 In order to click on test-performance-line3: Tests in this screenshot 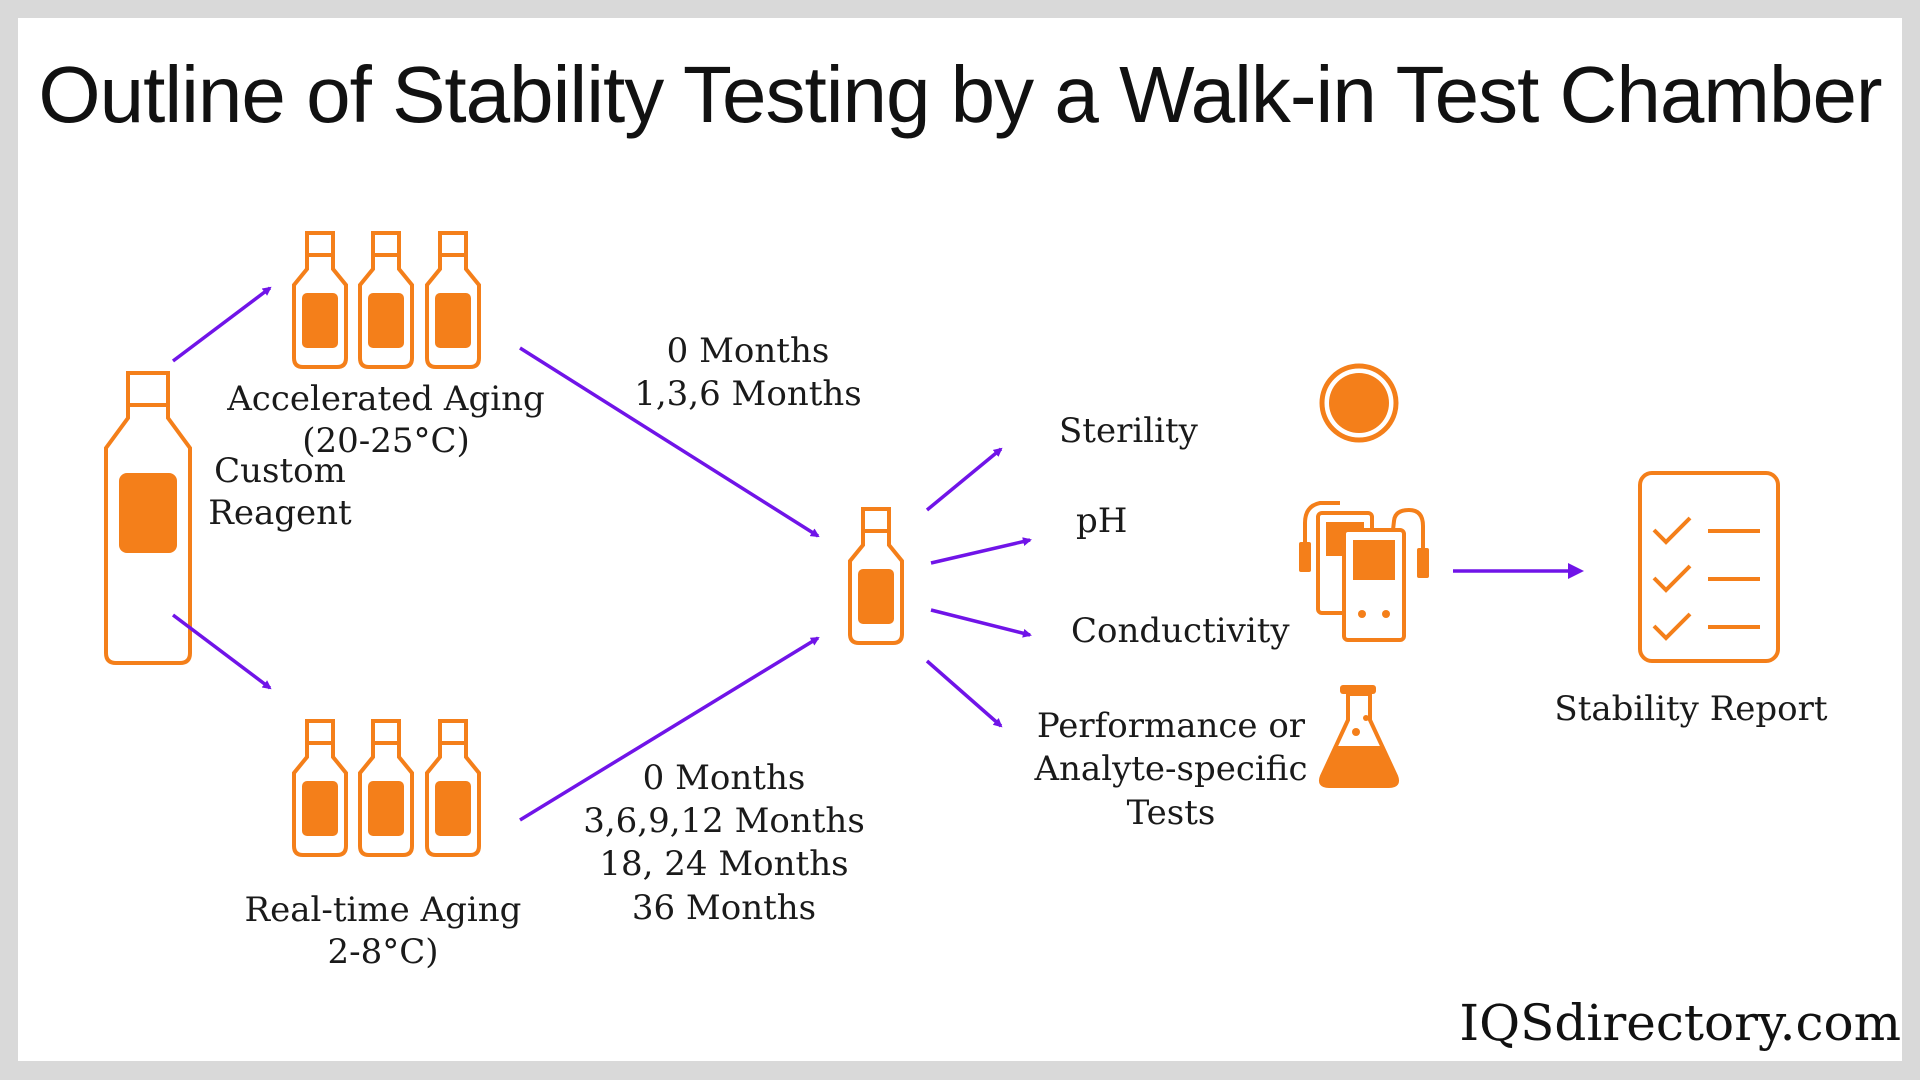, I will do `click(1171, 813)`.